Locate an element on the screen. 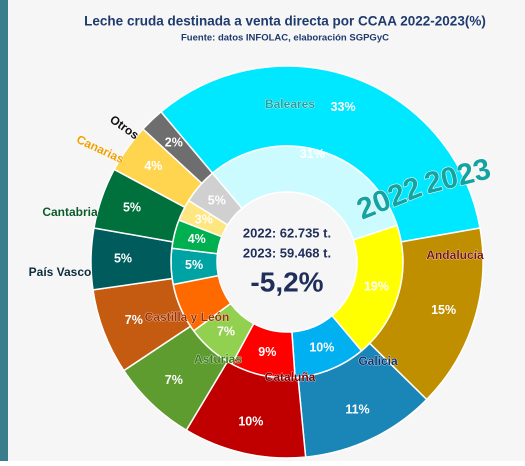  value-label: 15% is located at coordinates (443, 310).